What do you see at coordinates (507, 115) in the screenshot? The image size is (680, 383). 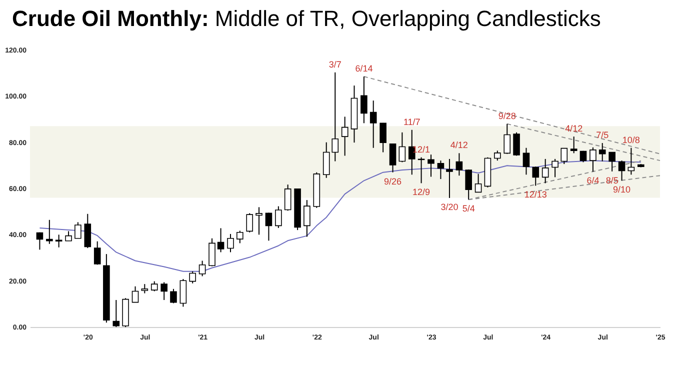 I see `annotation: 9/28` at bounding box center [507, 115].